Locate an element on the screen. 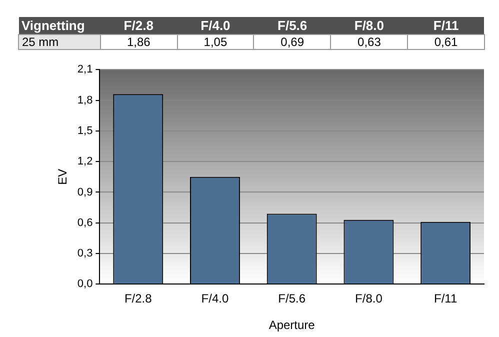  y-tick-label: 0,6 is located at coordinates (85, 222).